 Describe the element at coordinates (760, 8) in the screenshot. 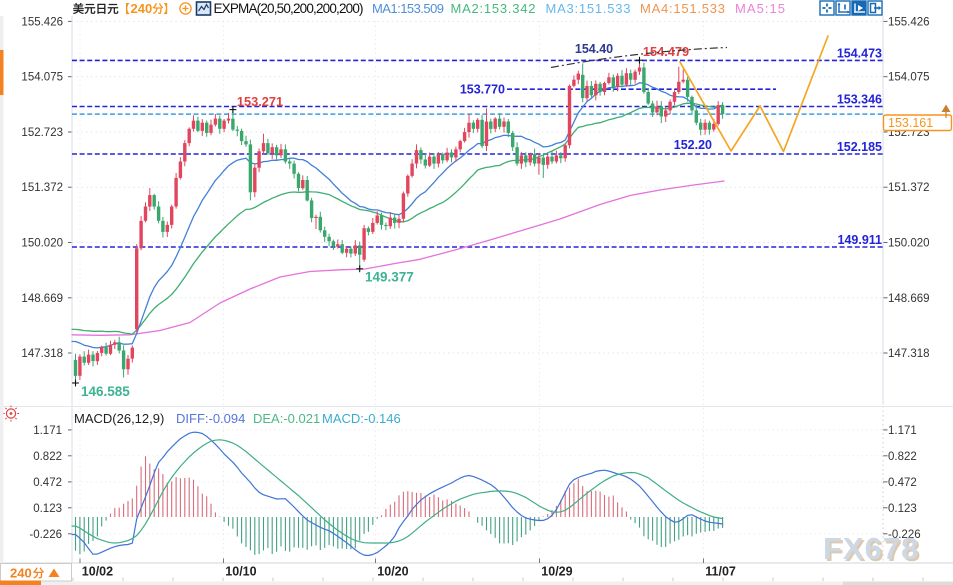

I see `svg-text: MA5:15` at that location.